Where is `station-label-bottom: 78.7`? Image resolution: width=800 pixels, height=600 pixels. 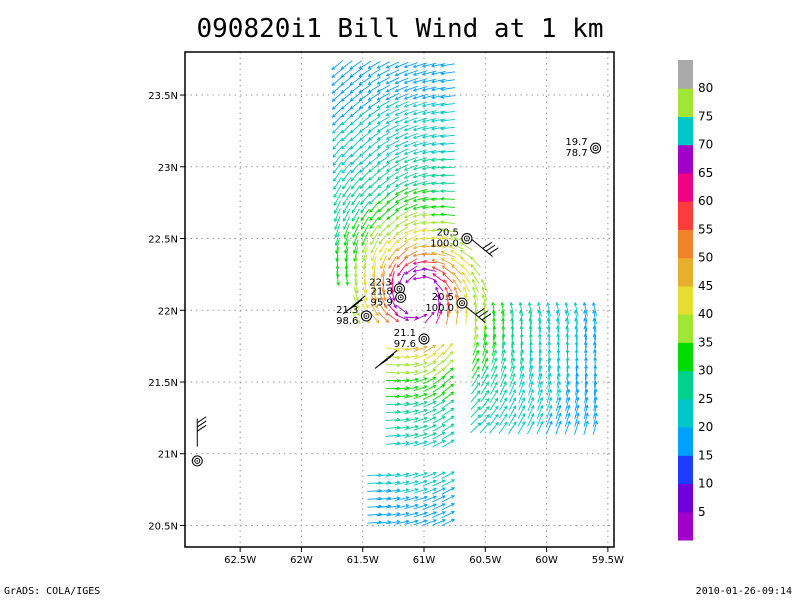 station-label-bottom: 78.7 is located at coordinates (576, 153).